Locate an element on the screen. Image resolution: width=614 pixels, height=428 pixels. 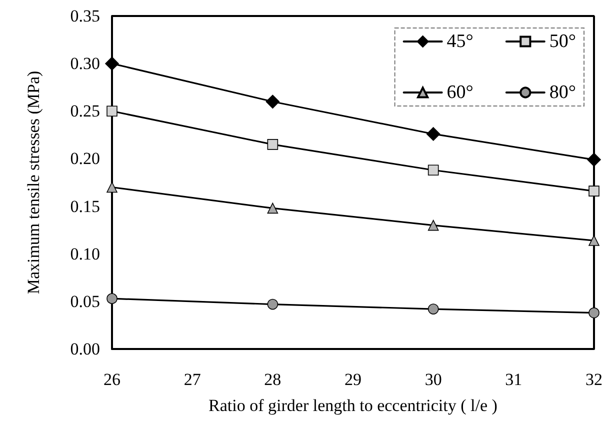
x-tick-label: 27 is located at coordinates (193, 379).